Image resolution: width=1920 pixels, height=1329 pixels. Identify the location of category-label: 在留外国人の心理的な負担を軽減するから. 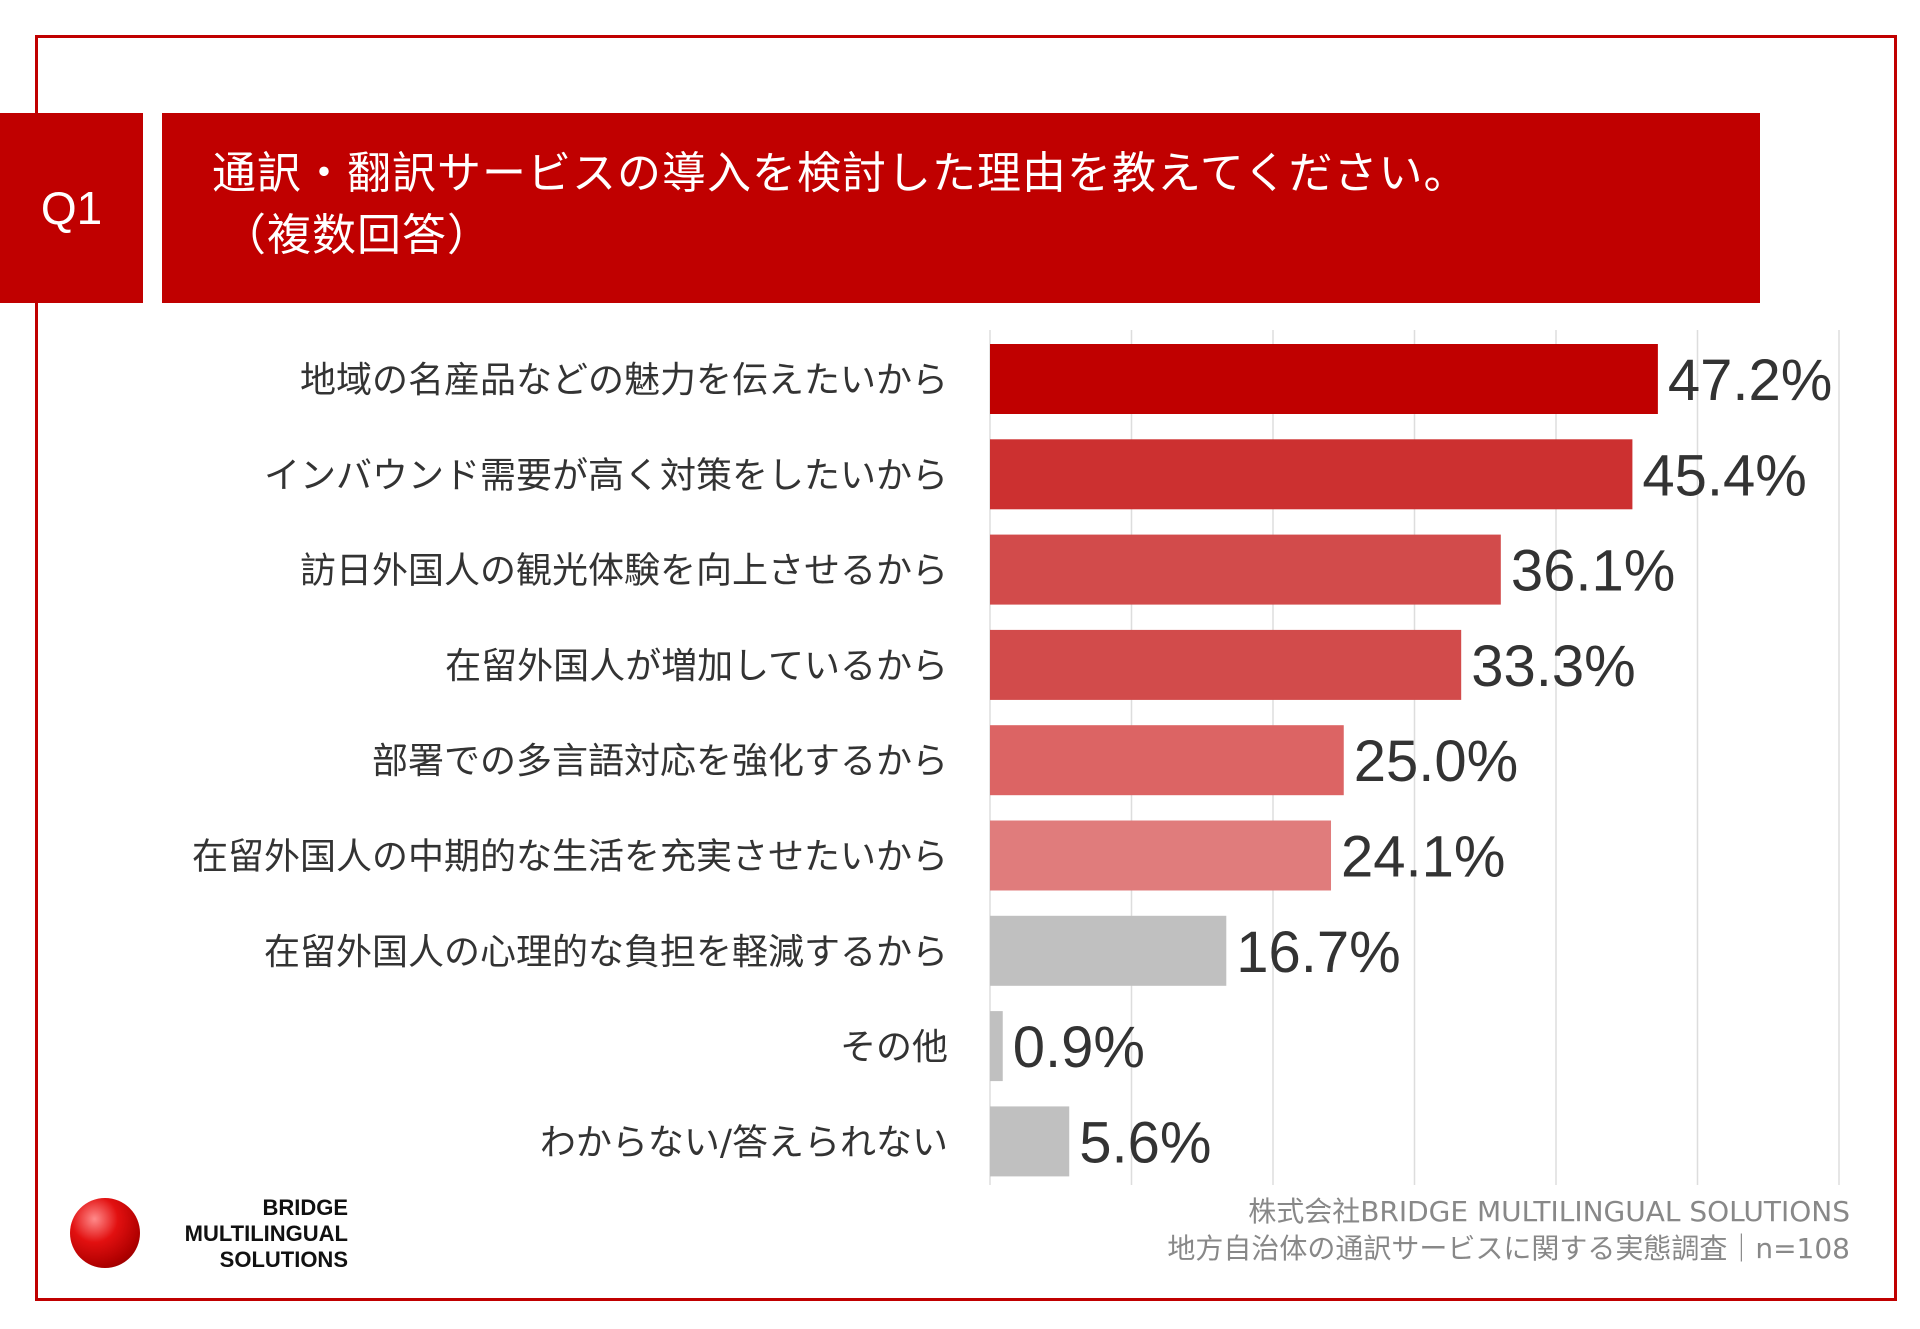
(606, 952).